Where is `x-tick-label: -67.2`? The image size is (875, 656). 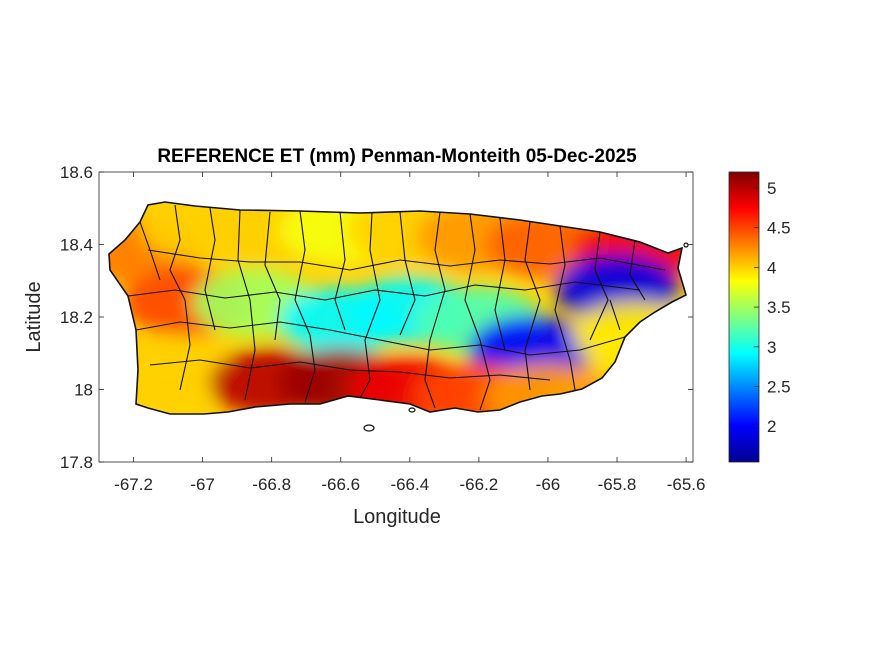 x-tick-label: -67.2 is located at coordinates (133, 484).